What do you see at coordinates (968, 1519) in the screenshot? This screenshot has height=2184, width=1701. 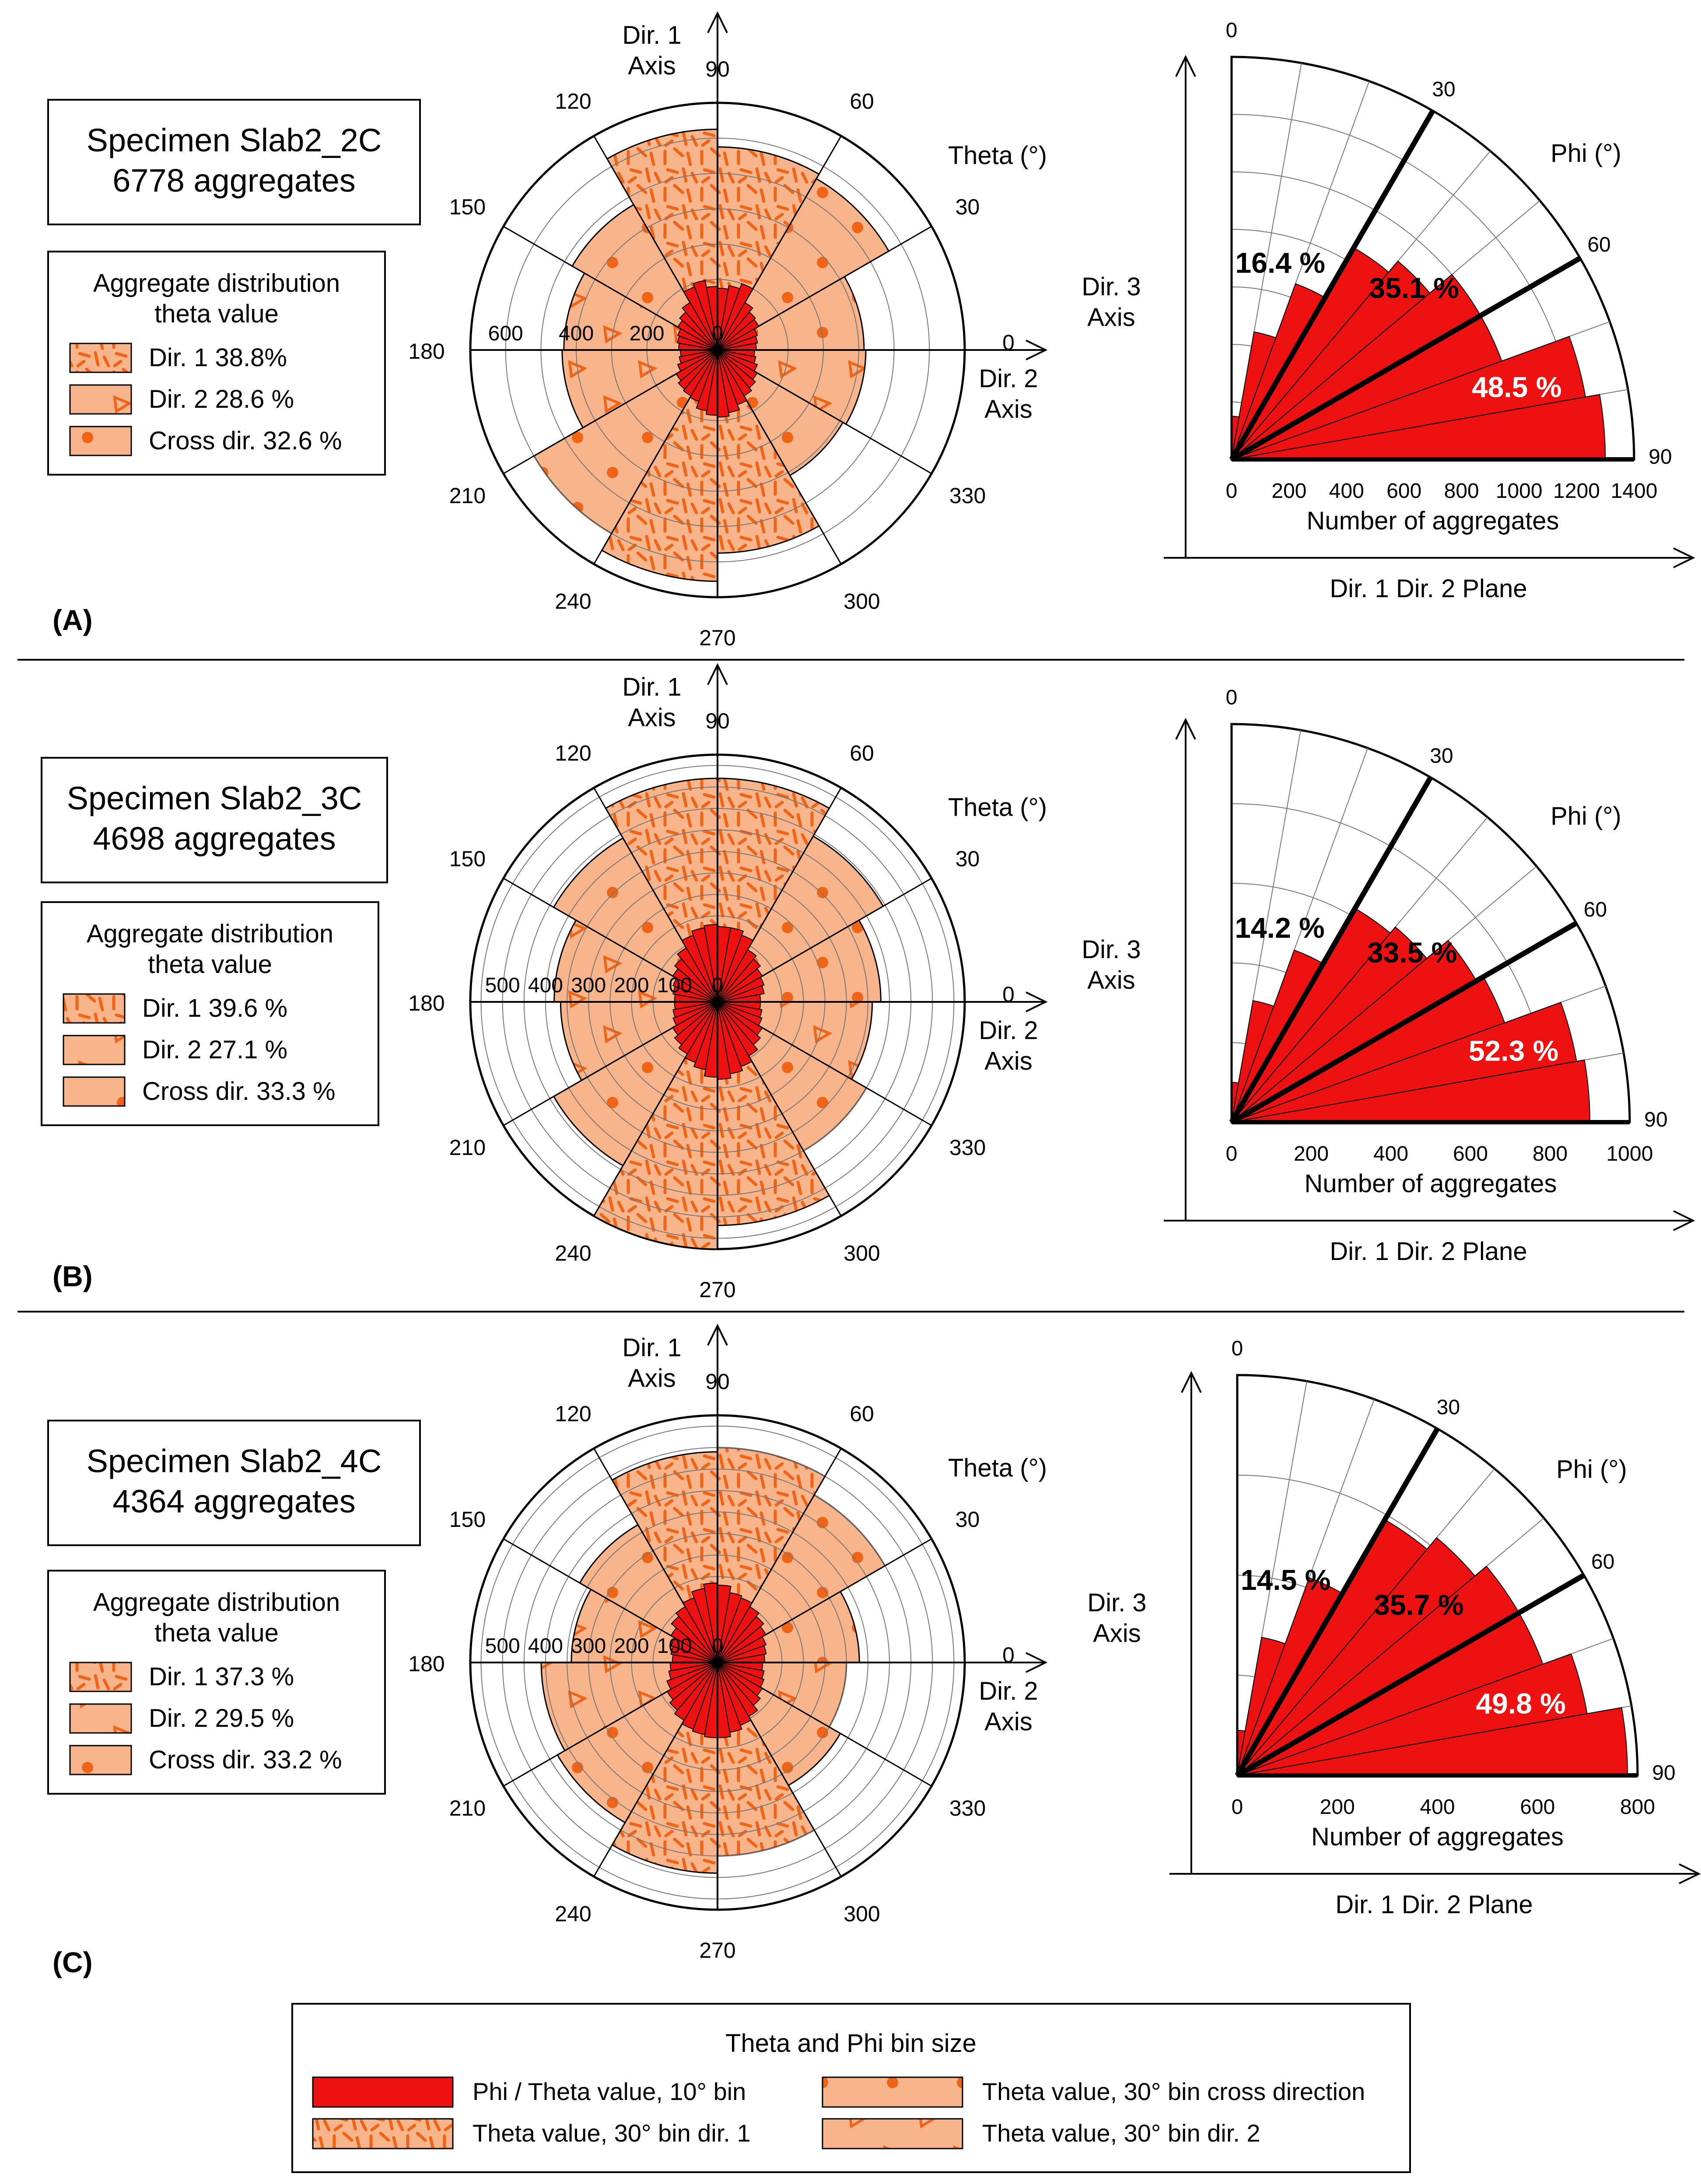 I see `theta-tick-label: 30` at bounding box center [968, 1519].